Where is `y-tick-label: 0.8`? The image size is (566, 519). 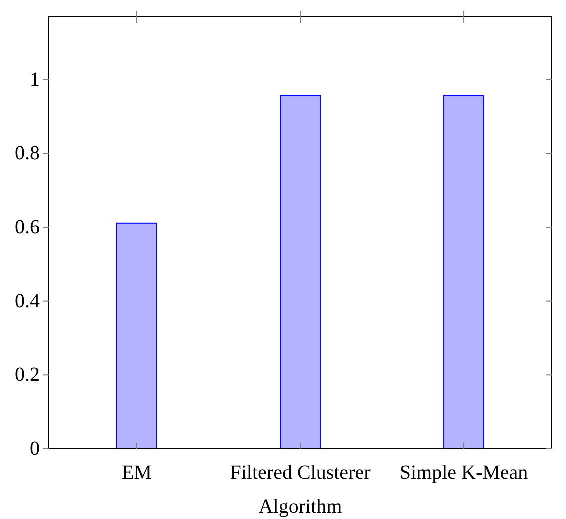 y-tick-label: 0.8 is located at coordinates (27, 153).